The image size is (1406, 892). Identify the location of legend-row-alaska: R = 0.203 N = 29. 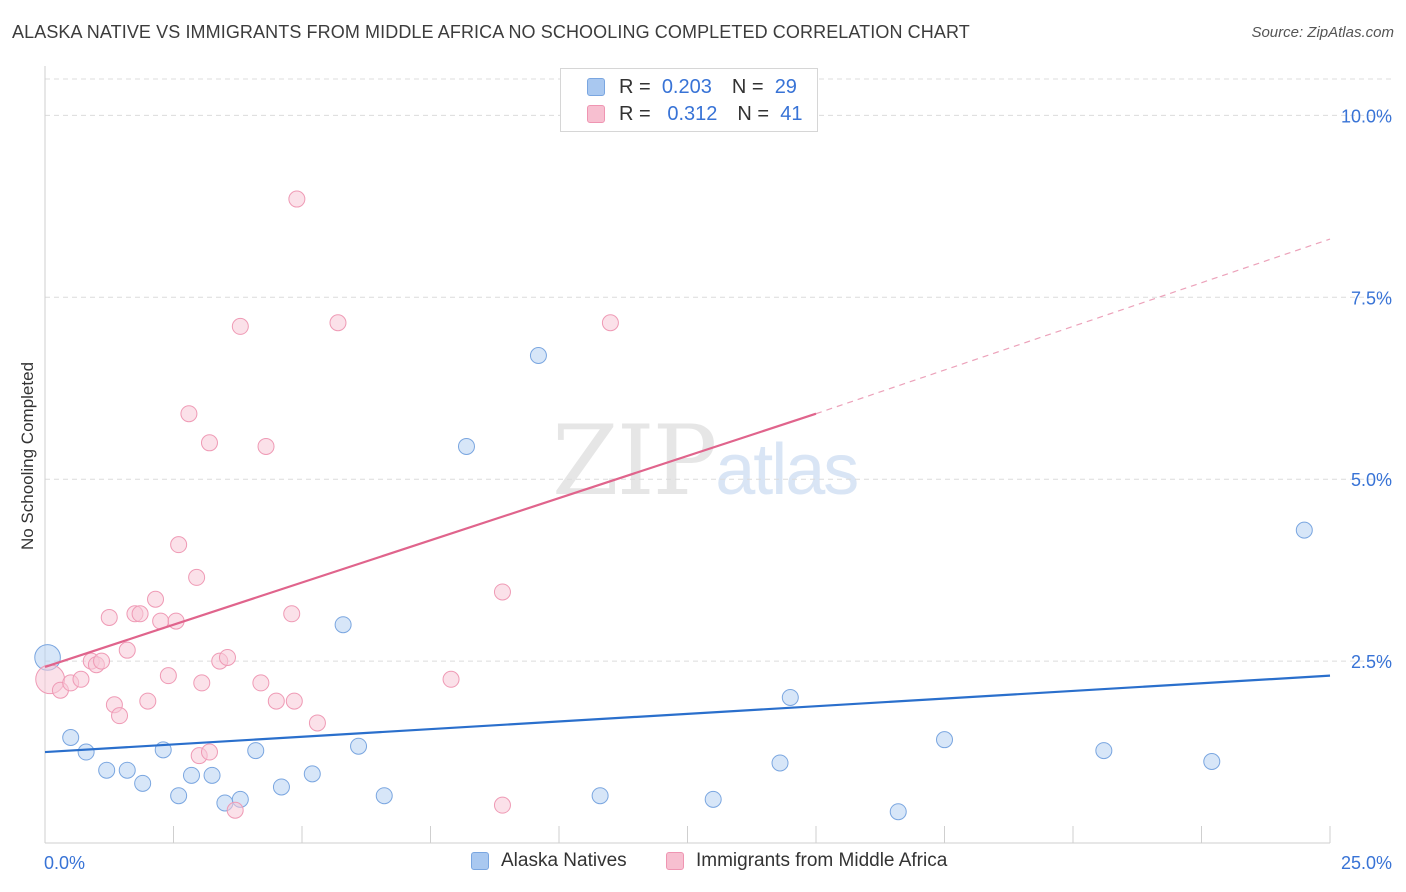
(692, 87).